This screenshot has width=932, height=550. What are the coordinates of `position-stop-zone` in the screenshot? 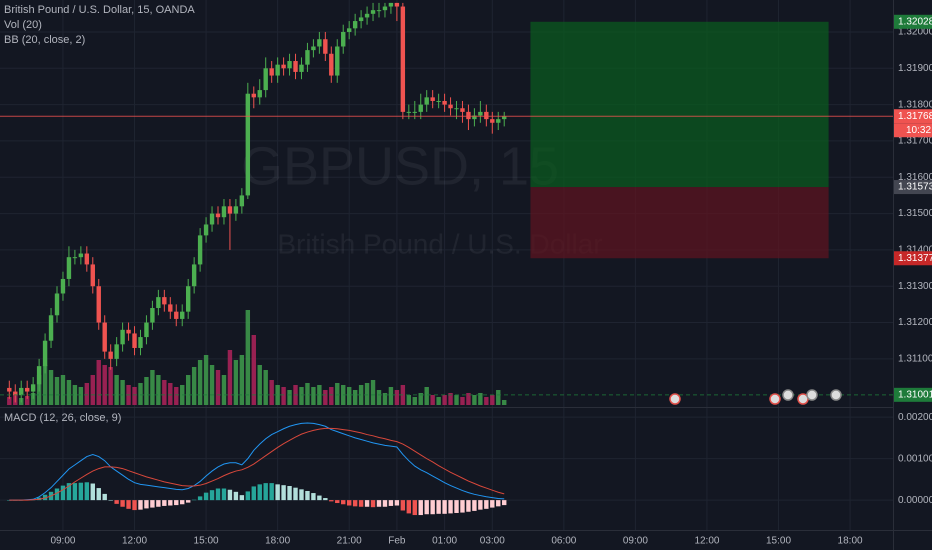 It's located at (679, 223).